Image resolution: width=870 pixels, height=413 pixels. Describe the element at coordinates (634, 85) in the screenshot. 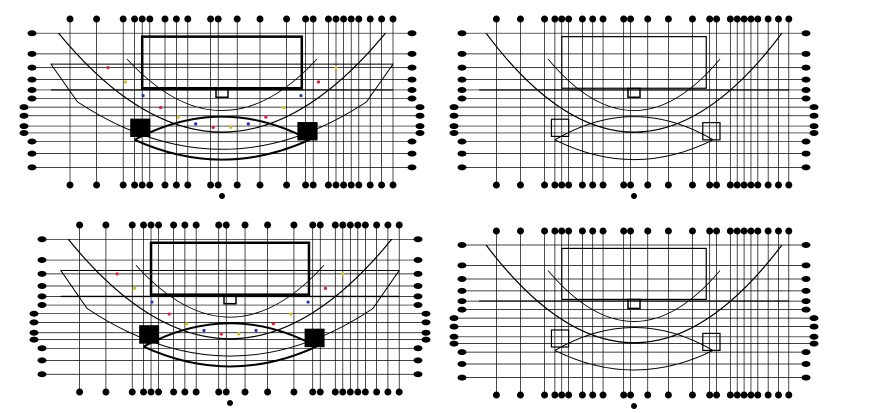

I see `inner-arc` at that location.